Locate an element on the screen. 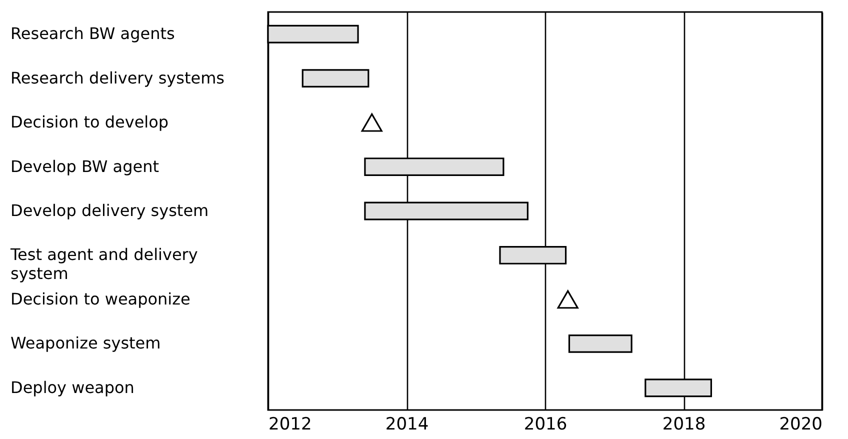 This screenshot has height=439, width=848. y-tick-label: Weaponize system is located at coordinates (85, 343).